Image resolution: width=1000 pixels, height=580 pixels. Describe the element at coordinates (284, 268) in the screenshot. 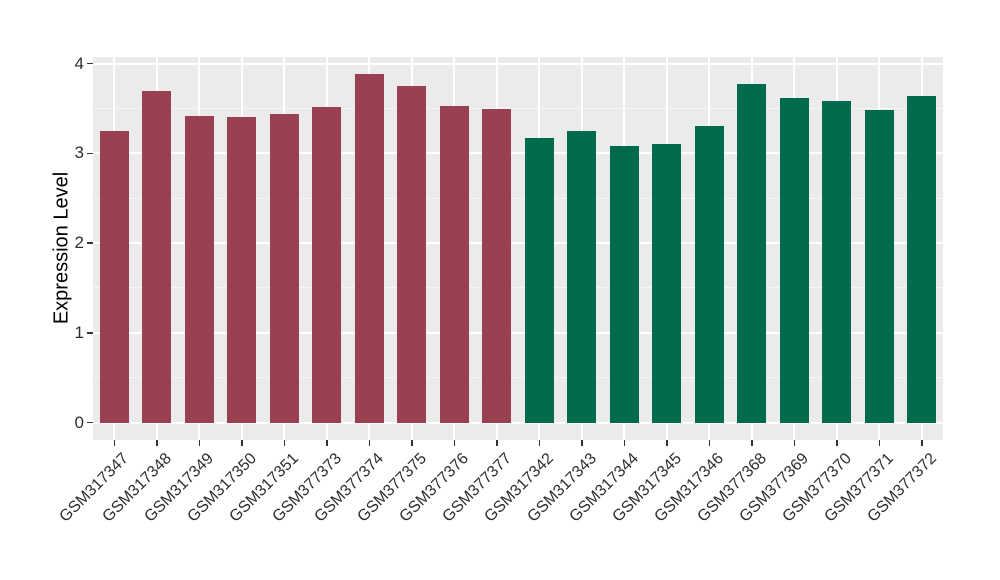

I see `bar-GSM317351` at that location.